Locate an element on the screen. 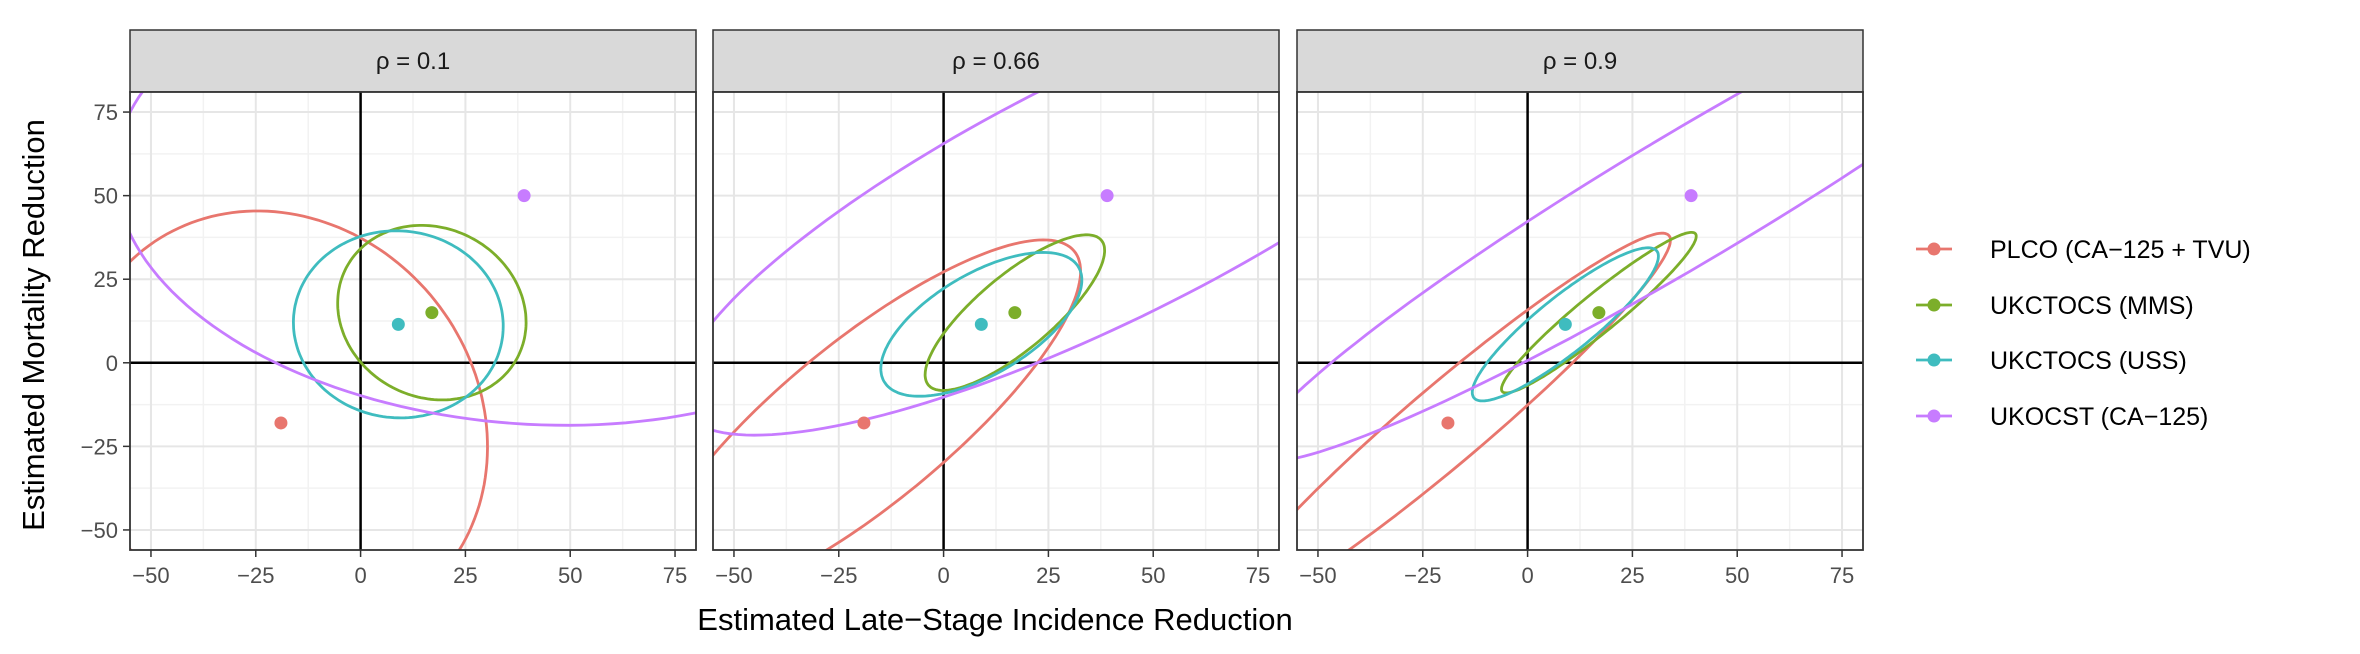  facet-strip-label: ρ = 0.66 is located at coordinates (996, 61).